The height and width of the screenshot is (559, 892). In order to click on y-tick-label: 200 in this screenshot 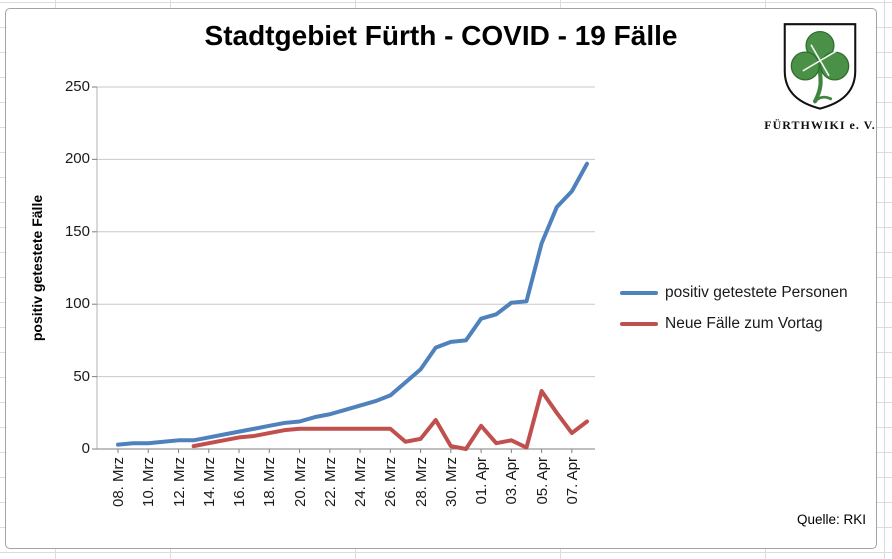, I will do `click(77, 159)`.